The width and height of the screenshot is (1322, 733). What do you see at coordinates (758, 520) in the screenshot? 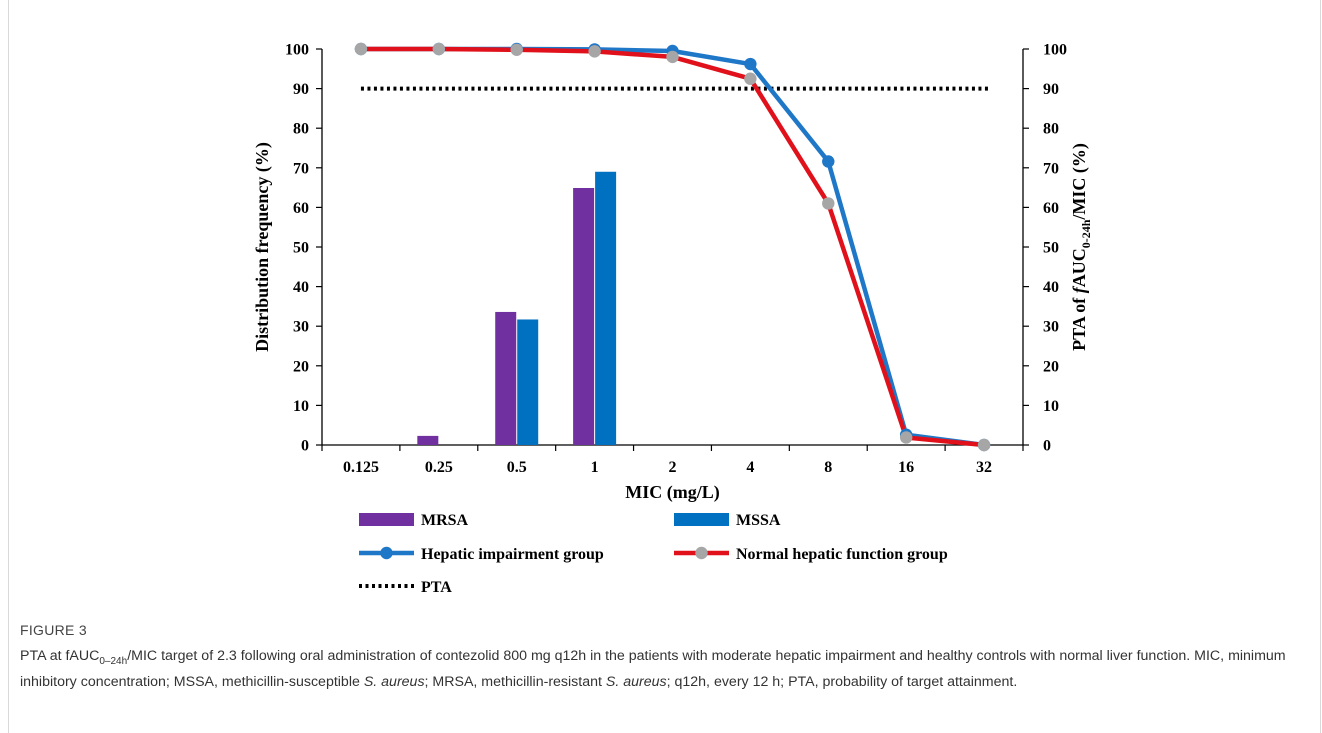
I see `legend-label-mssa: MSSA` at bounding box center [758, 520].